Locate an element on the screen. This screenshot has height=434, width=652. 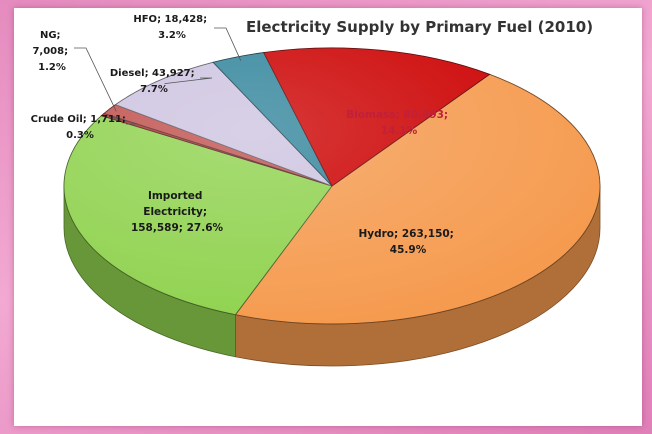
label-hfo-value: 18,428; is located at coordinates (186, 19).